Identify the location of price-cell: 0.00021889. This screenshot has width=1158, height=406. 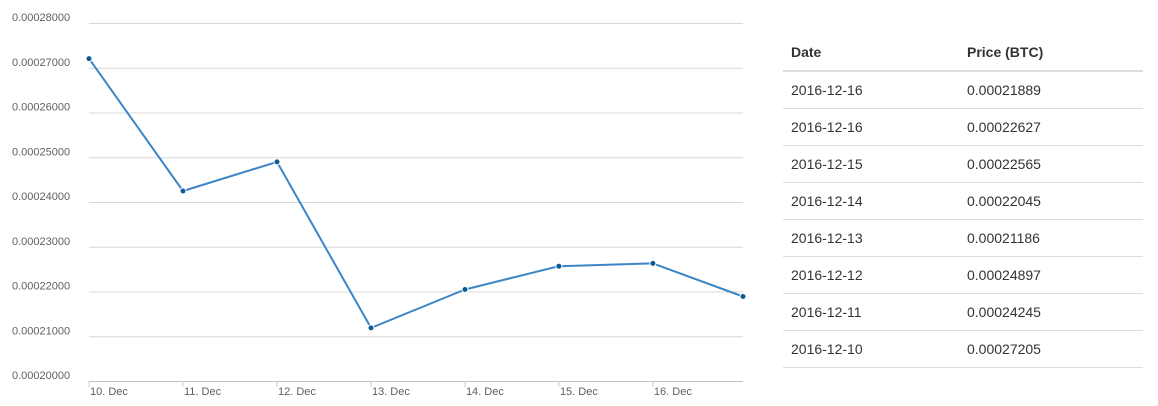
(1051, 90).